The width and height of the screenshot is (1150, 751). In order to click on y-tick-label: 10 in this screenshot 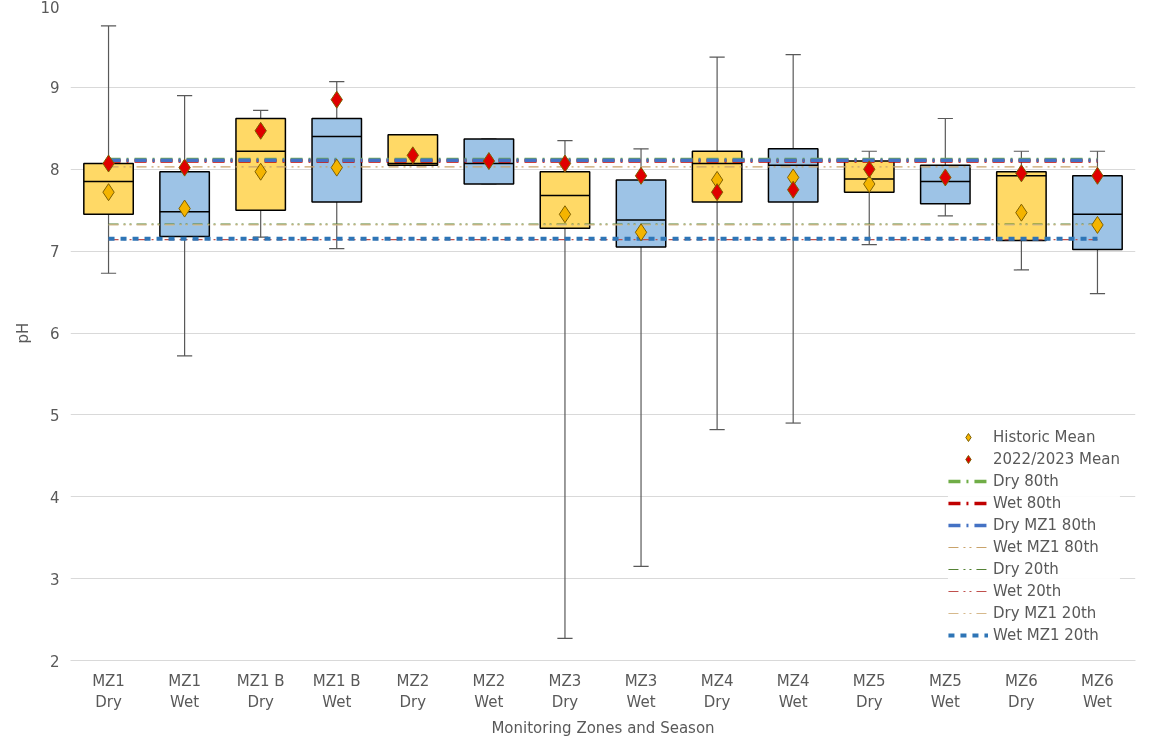, I will do `click(50, 8)`.